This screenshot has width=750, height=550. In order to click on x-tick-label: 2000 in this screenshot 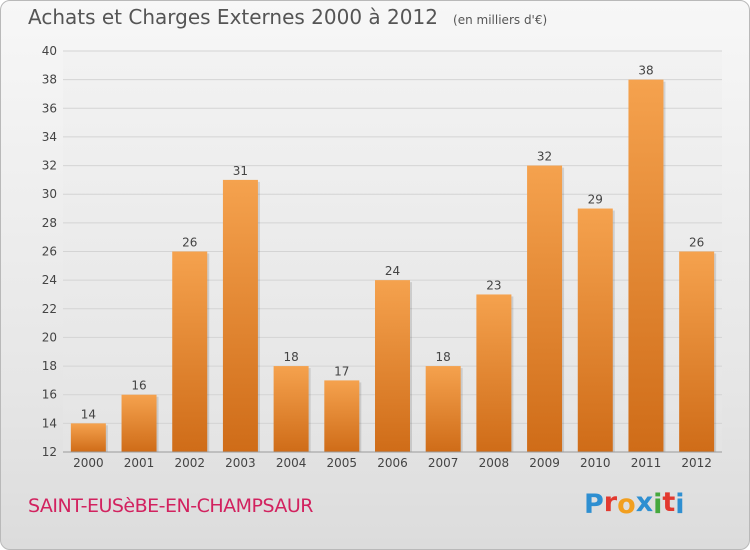, I will do `click(88, 463)`.